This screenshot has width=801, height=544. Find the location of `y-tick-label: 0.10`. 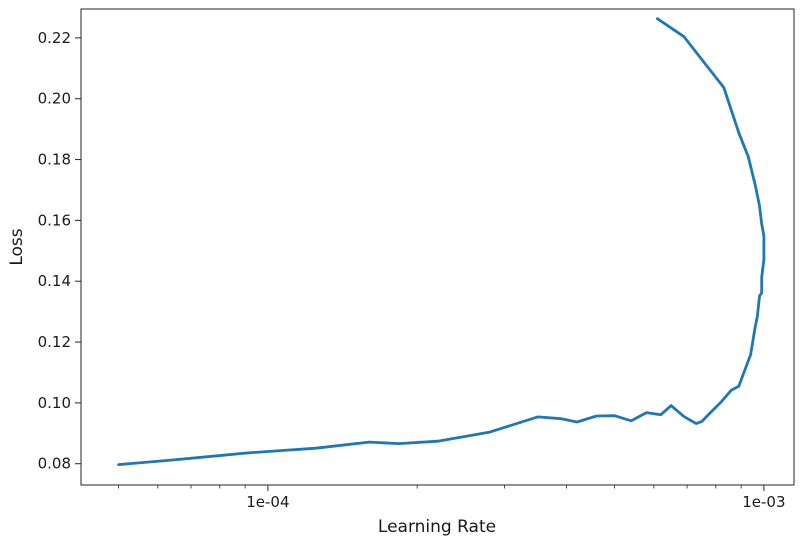

y-tick-label: 0.10 is located at coordinates (54, 403).